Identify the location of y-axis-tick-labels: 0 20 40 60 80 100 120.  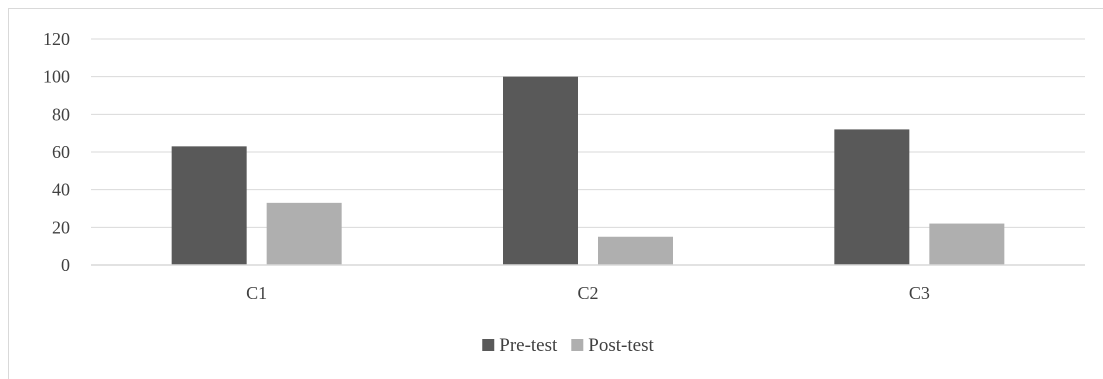
(56, 152).